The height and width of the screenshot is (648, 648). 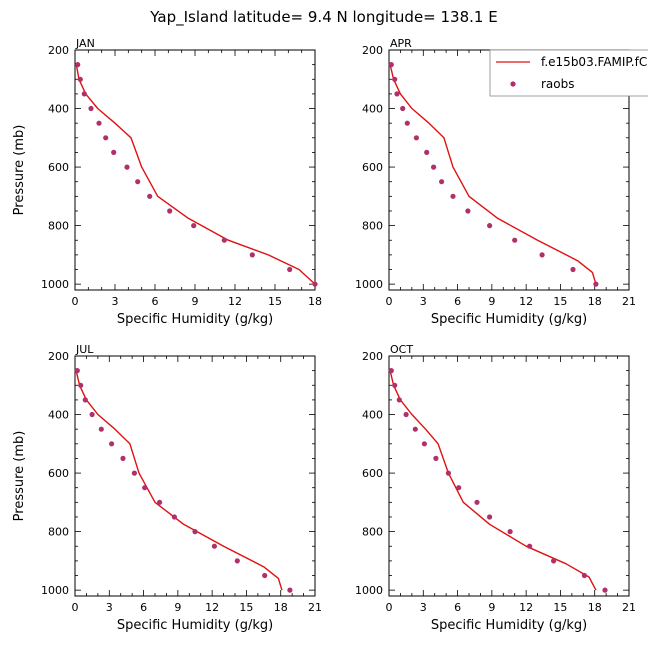 What do you see at coordinates (513, 84) in the screenshot?
I see `legend-obs-swatch` at bounding box center [513, 84].